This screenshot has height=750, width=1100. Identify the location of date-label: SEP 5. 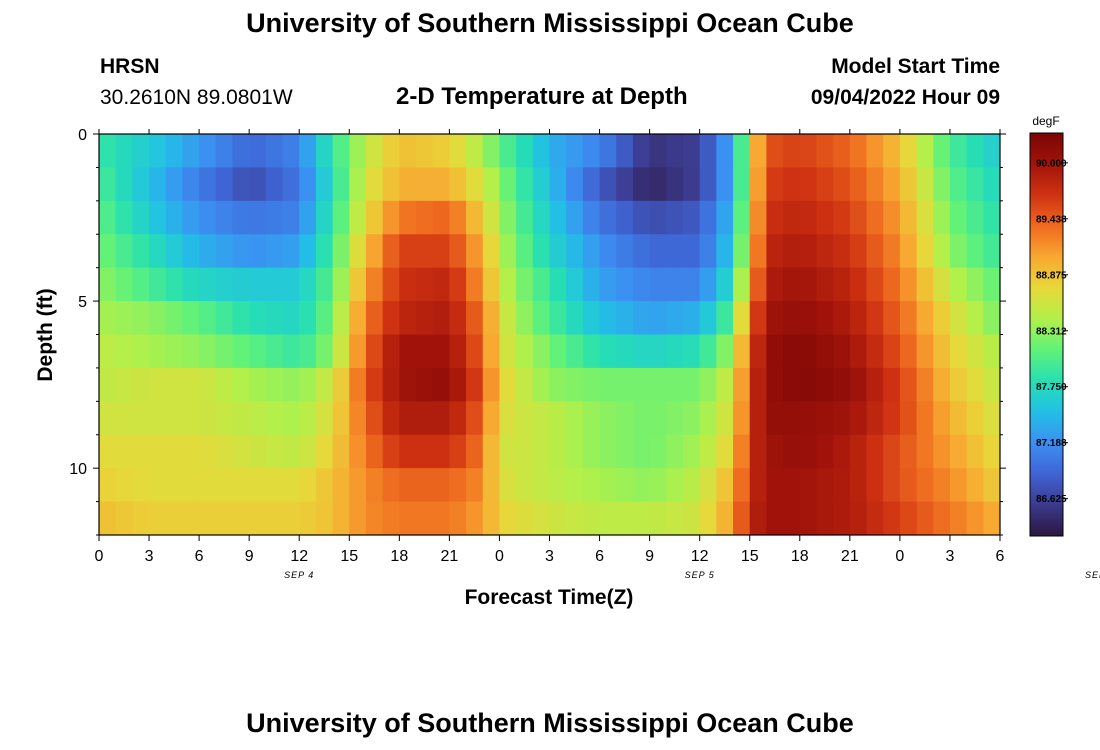
(700, 575).